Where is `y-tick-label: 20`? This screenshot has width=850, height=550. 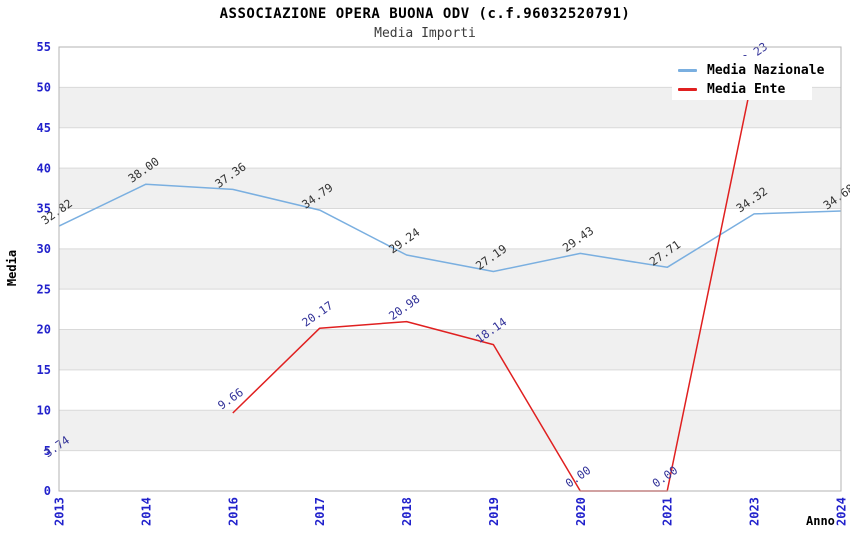 y-tick-label: 20 is located at coordinates (44, 330).